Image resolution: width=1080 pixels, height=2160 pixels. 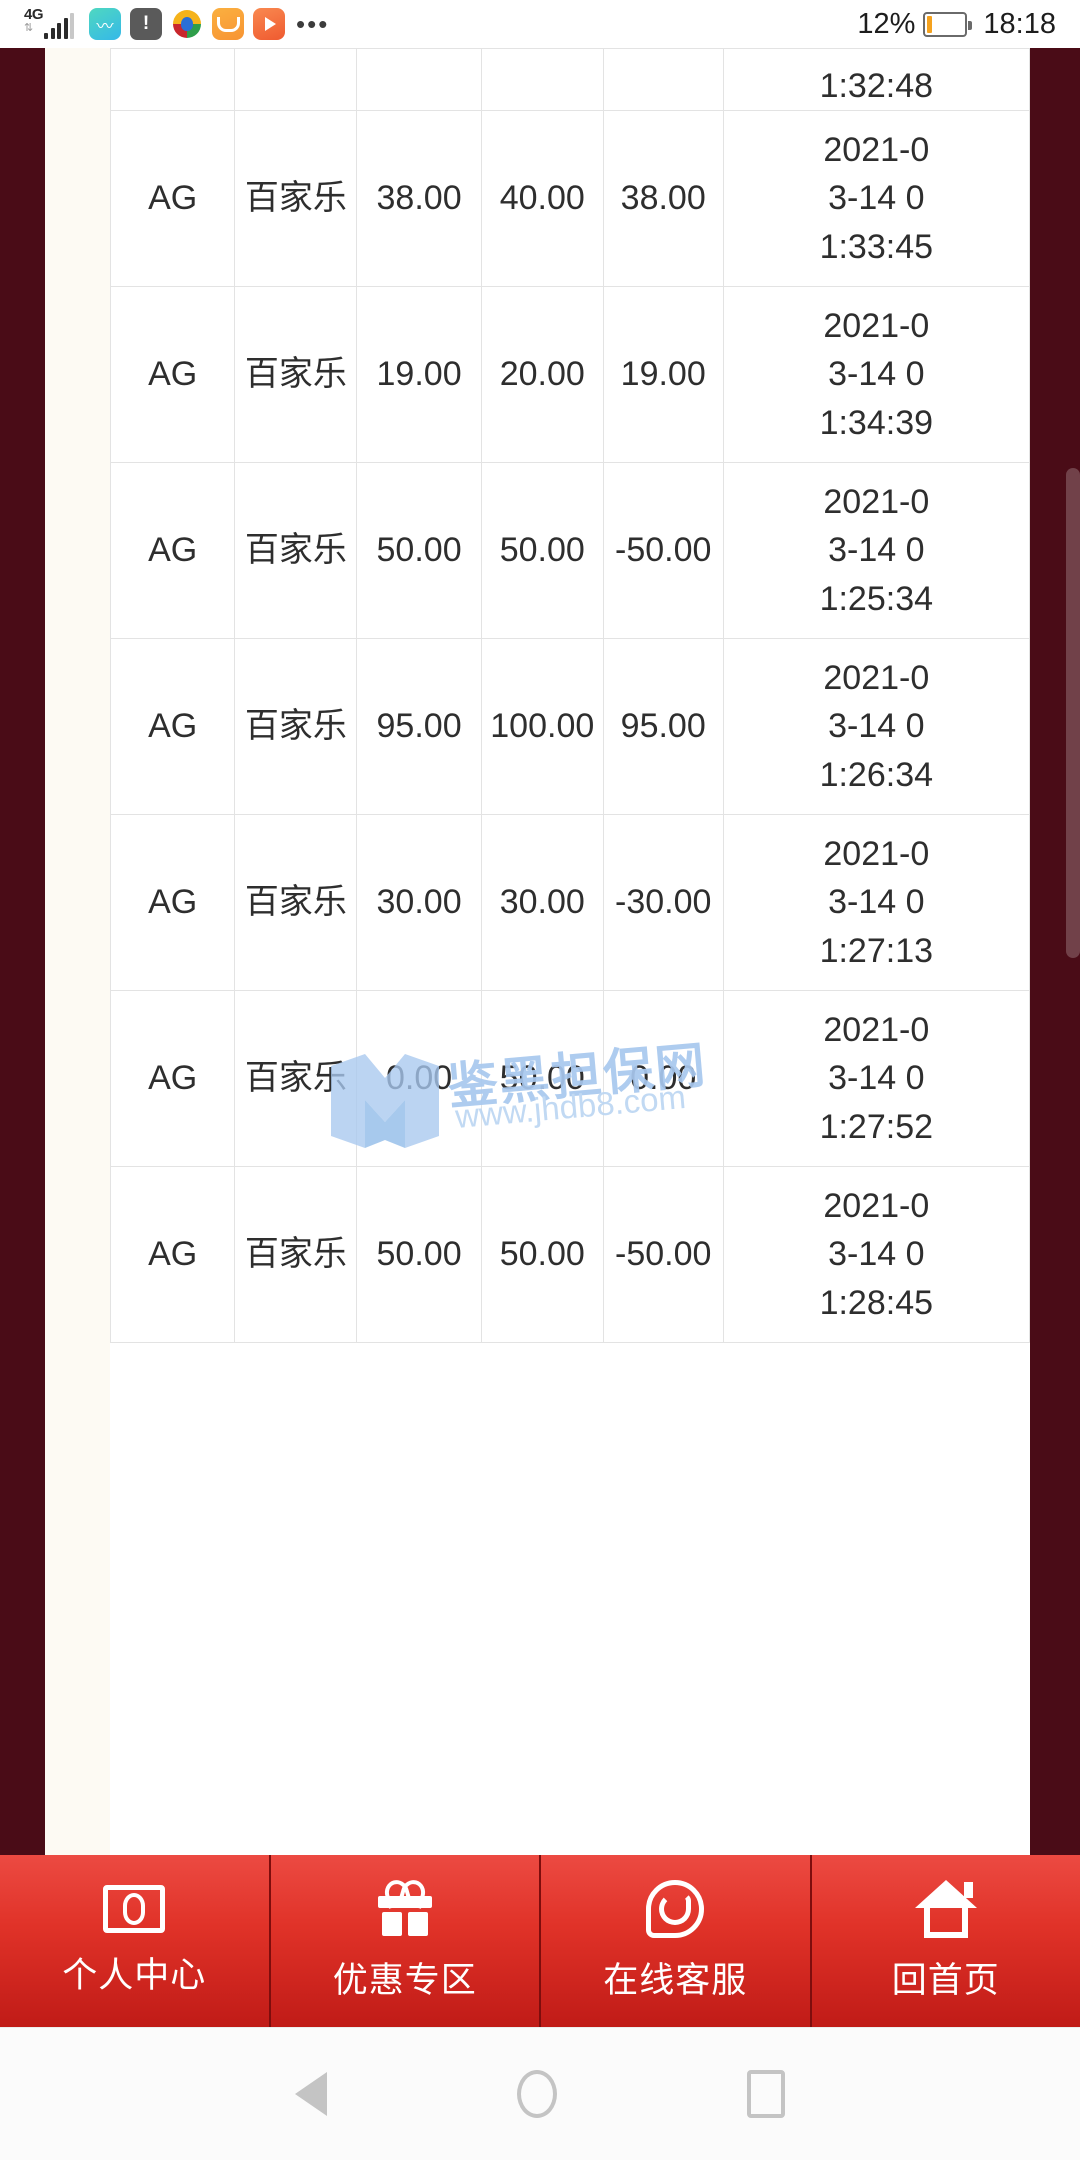 I want to click on table-cell-datetime: 2021-0 3-14 0 1:27:52, so click(x=876, y=1078).